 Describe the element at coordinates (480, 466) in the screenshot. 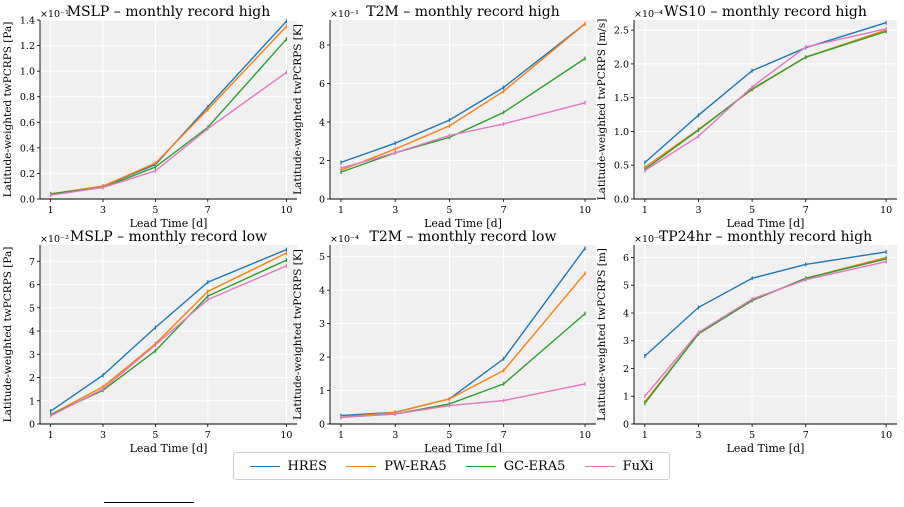

I see `legend-swatch-gc-era5` at that location.